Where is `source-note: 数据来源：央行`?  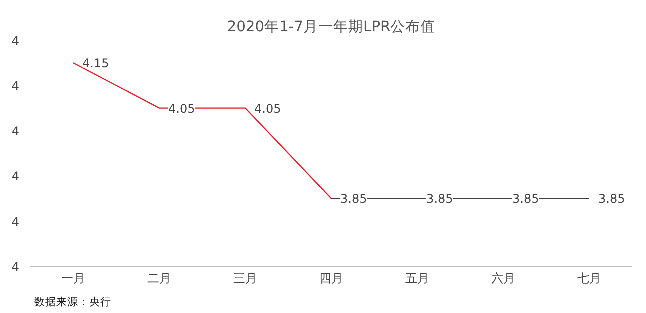 source-note: 数据来源：央行 is located at coordinates (73, 302).